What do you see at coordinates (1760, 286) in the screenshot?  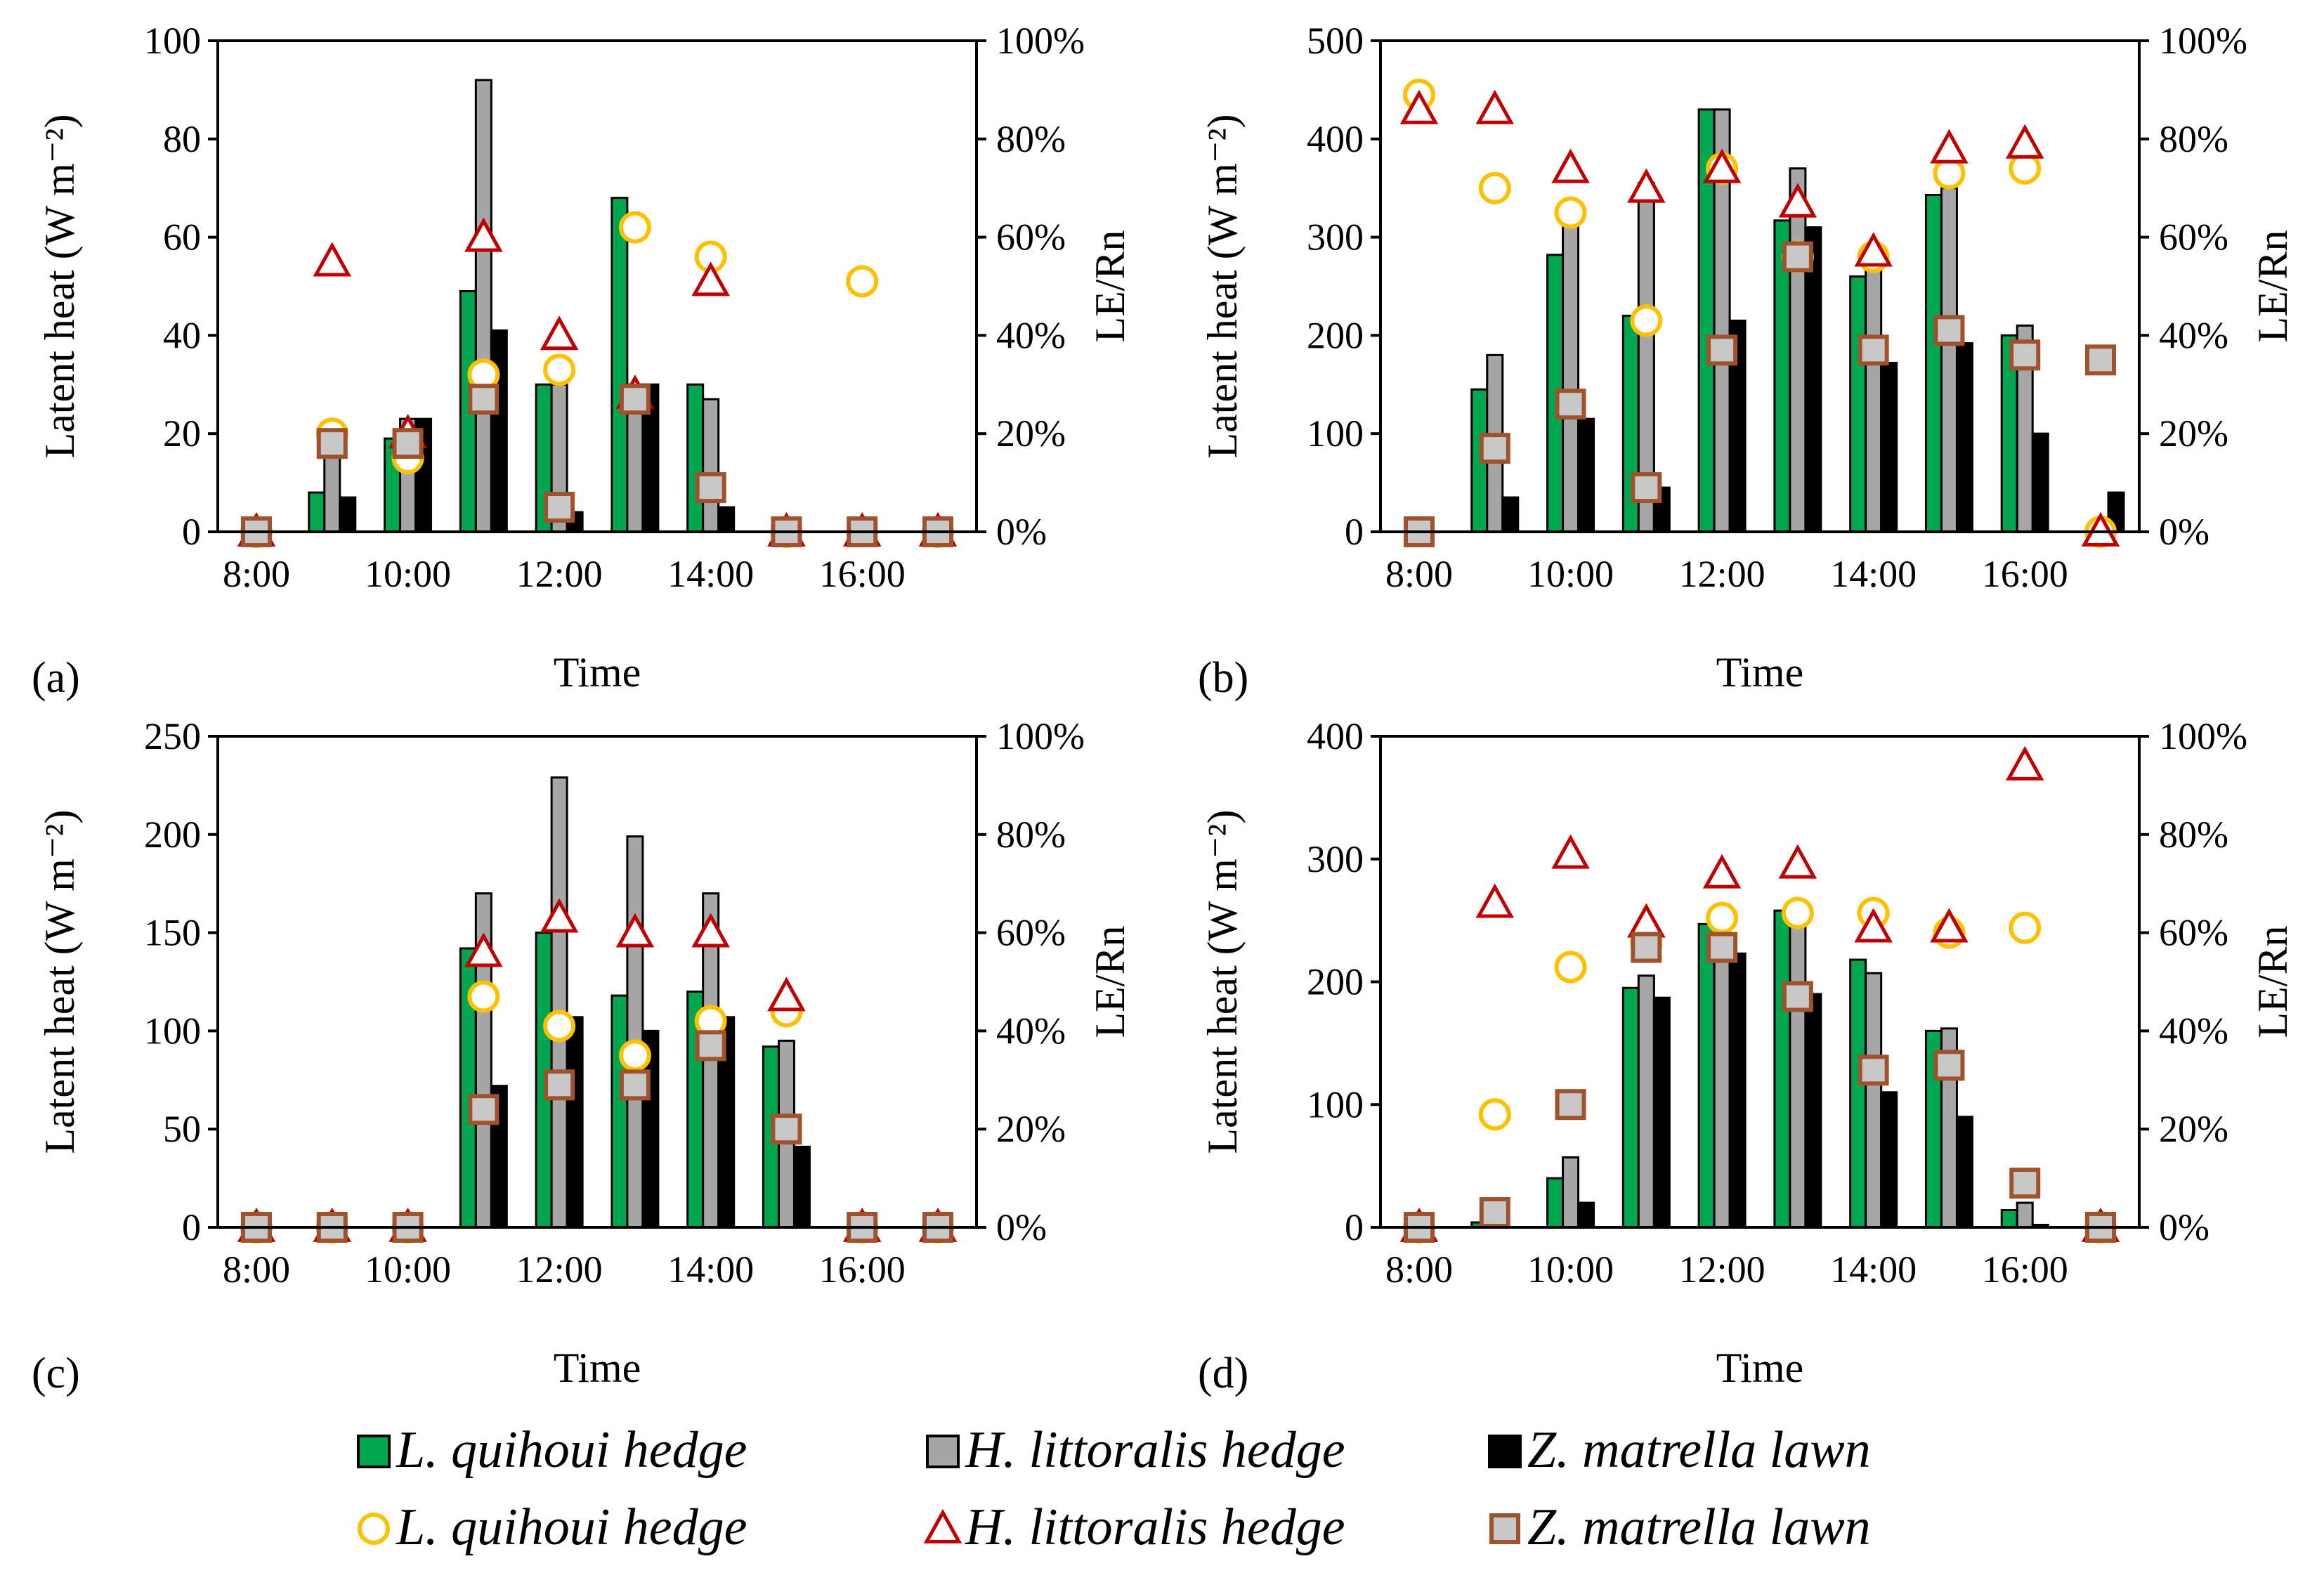 I see `plot-frame` at bounding box center [1760, 286].